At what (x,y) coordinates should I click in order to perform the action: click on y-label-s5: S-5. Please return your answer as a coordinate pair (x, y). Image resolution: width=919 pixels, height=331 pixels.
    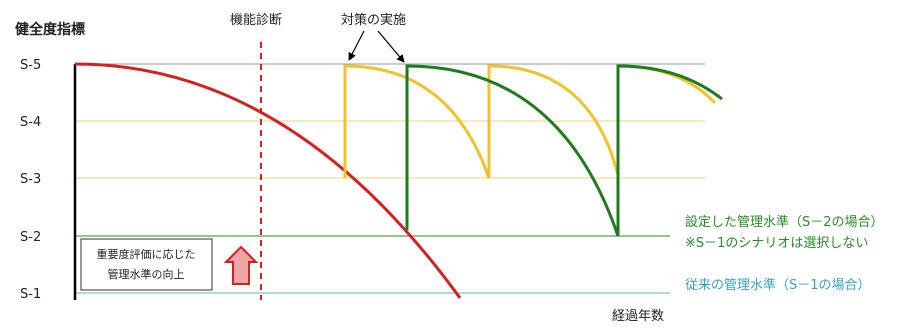
    Looking at the image, I should click on (30, 65).